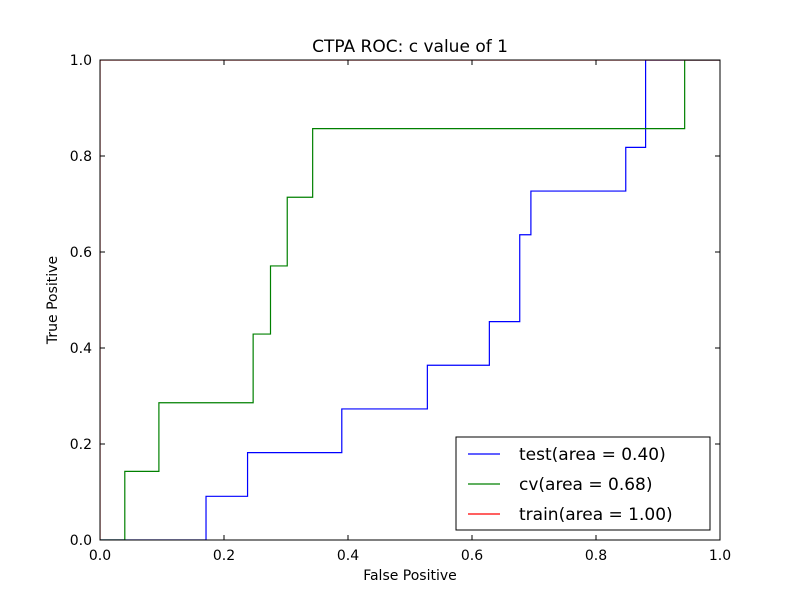 The image size is (800, 600). I want to click on y-tick-label: 0.0, so click(81, 541).